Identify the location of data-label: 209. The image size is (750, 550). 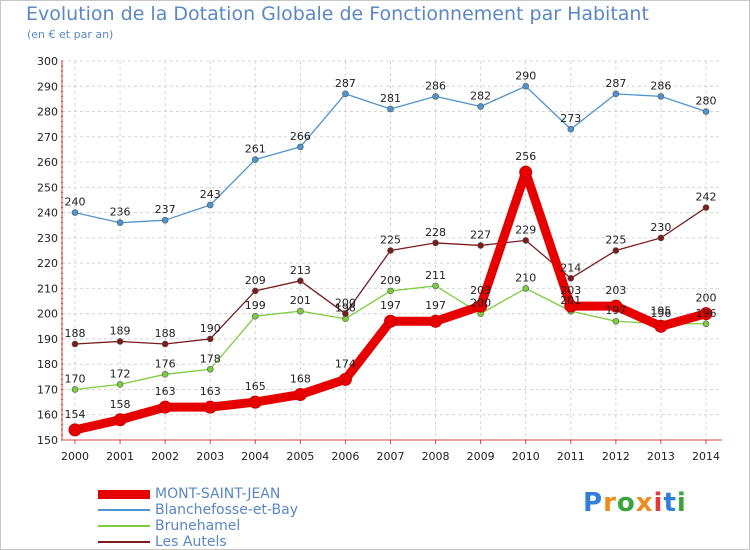
(255, 280).